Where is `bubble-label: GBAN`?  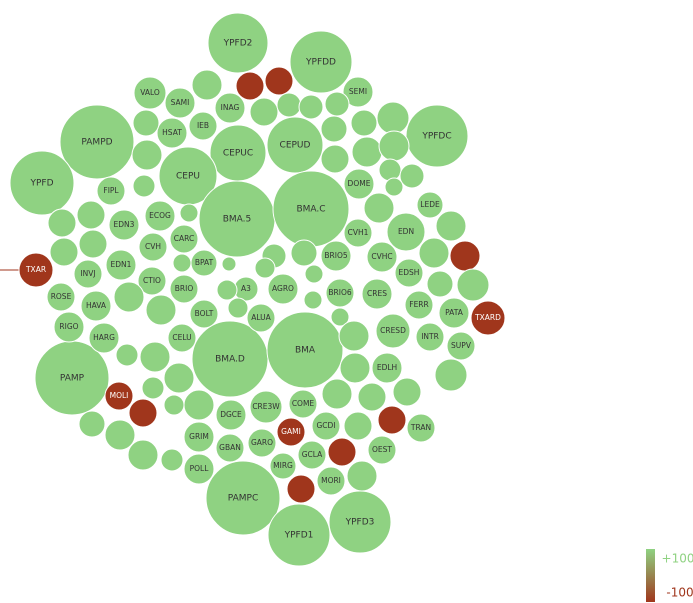 bubble-label: GBAN is located at coordinates (230, 447).